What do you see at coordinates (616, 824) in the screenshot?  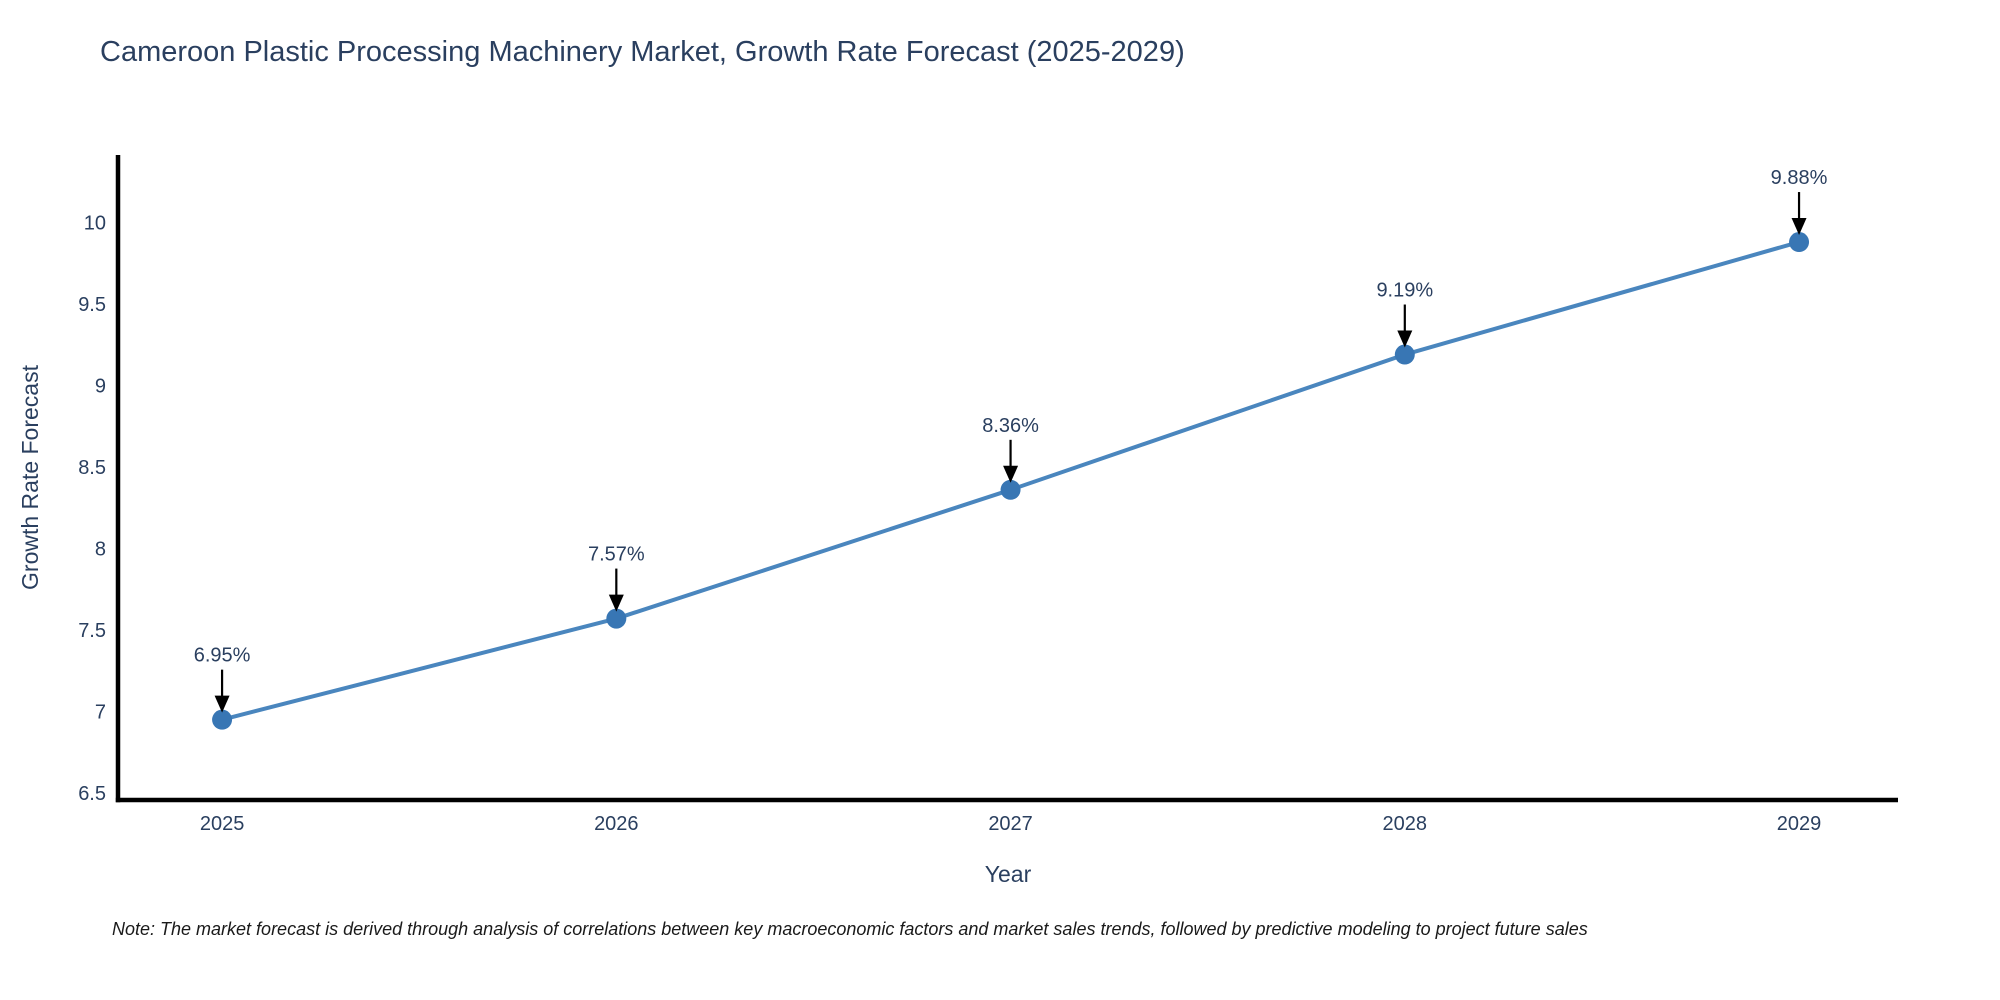 I see `x-tick-label: 2026` at bounding box center [616, 824].